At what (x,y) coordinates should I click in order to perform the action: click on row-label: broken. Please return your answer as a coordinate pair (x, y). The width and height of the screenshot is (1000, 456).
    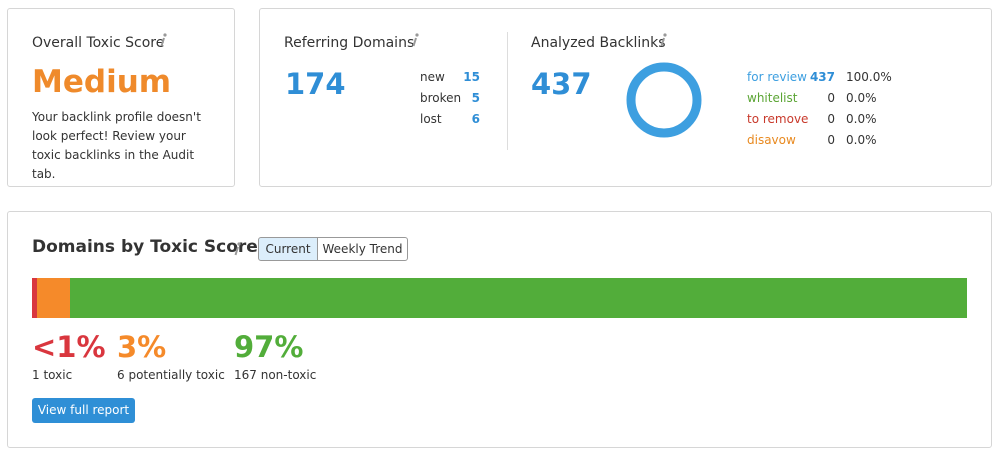
    Looking at the image, I should click on (441, 98).